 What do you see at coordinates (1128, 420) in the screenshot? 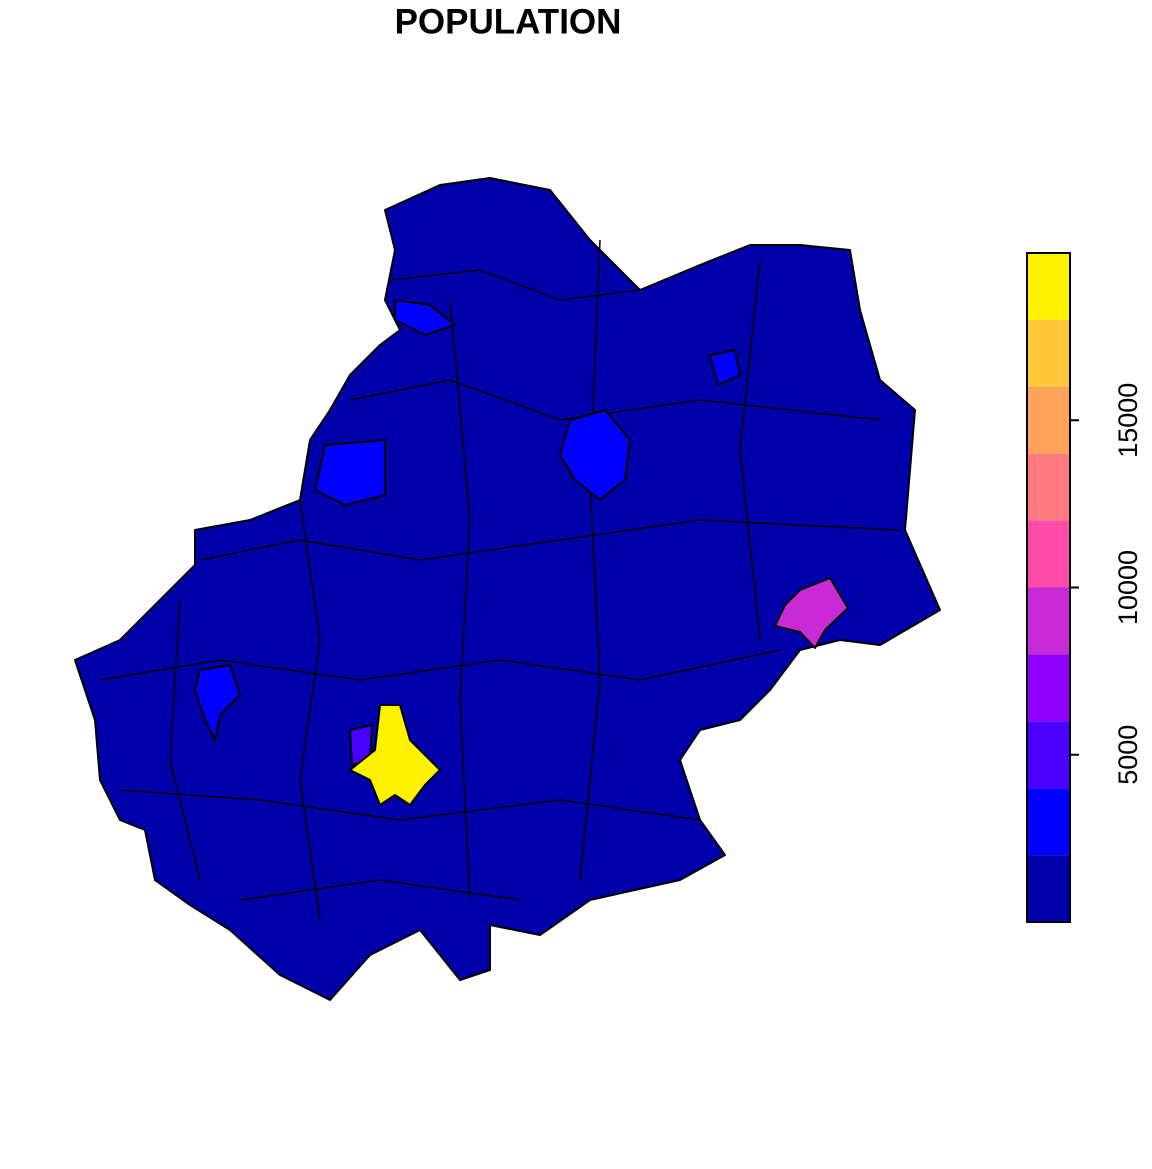
I see `legend-tick-label: 15000` at bounding box center [1128, 420].